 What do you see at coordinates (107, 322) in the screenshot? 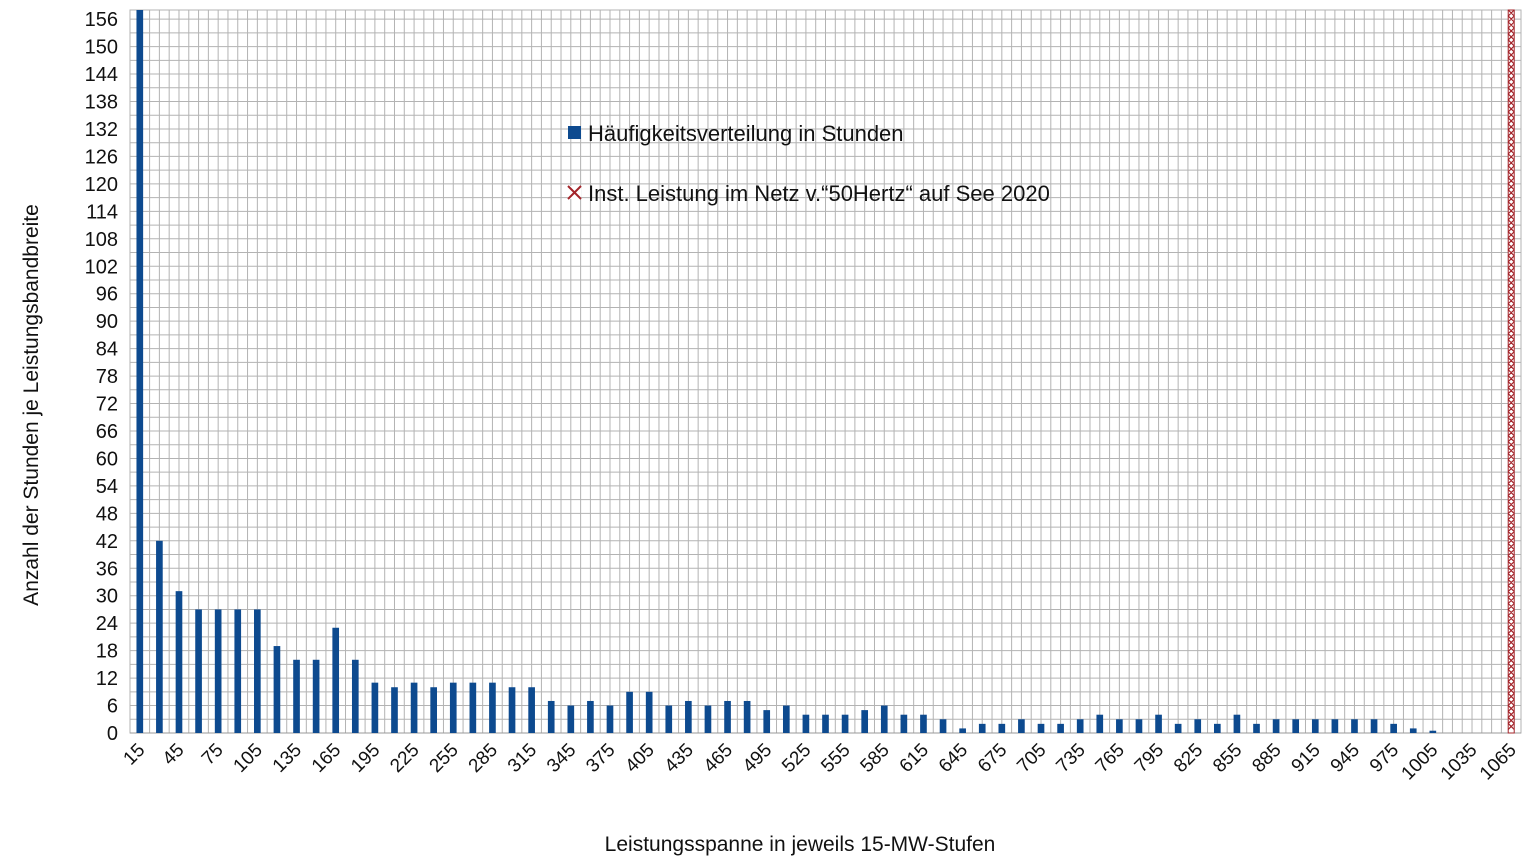
I see `y-tick-label: 90` at bounding box center [107, 322].